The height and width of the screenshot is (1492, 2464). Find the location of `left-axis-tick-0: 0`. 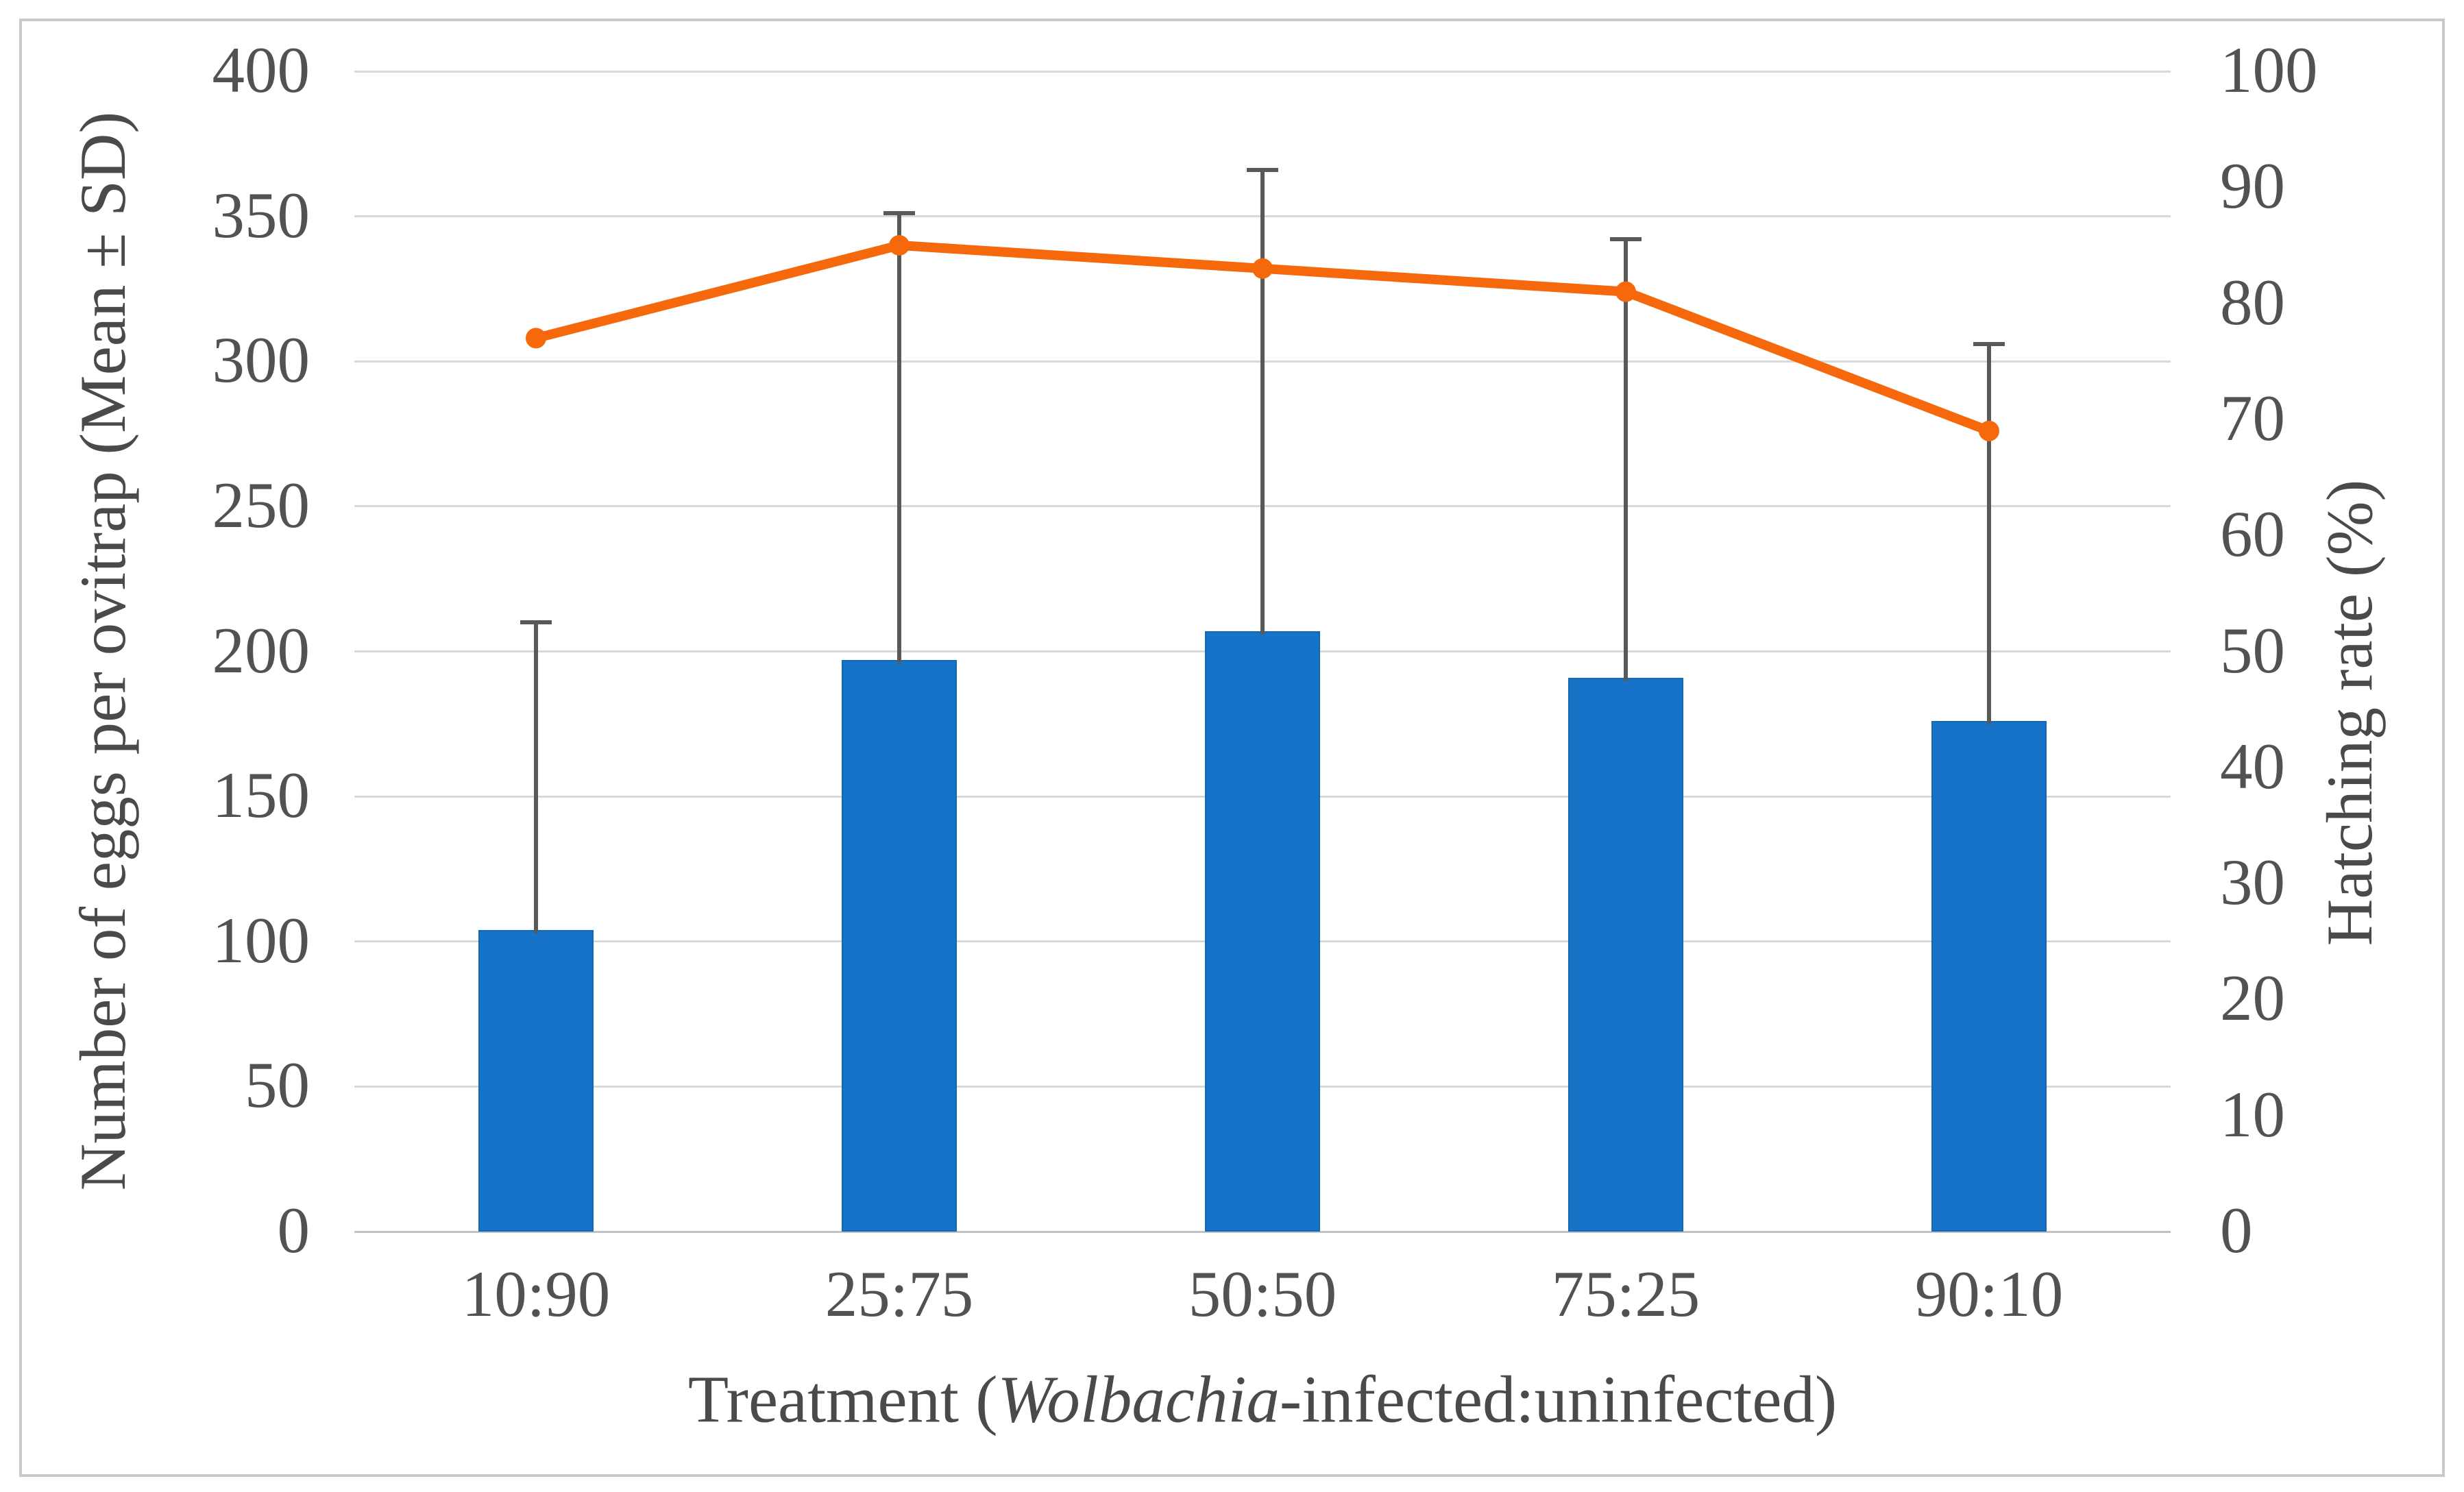

left-axis-tick-0: 0 is located at coordinates (293, 1230).